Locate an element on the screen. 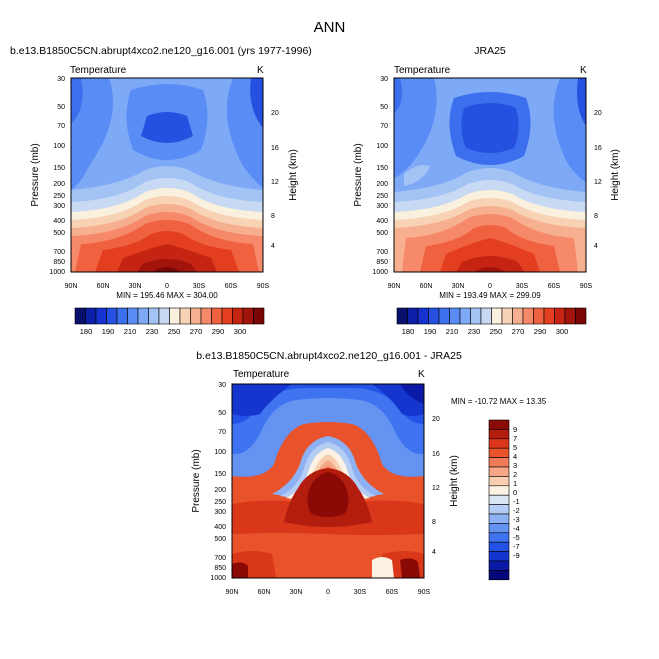 Image resolution: width=659 pixels, height=659 pixels. panel-diff-stats: MIN = -10.72 MAX = 13.35 is located at coordinates (499, 401).